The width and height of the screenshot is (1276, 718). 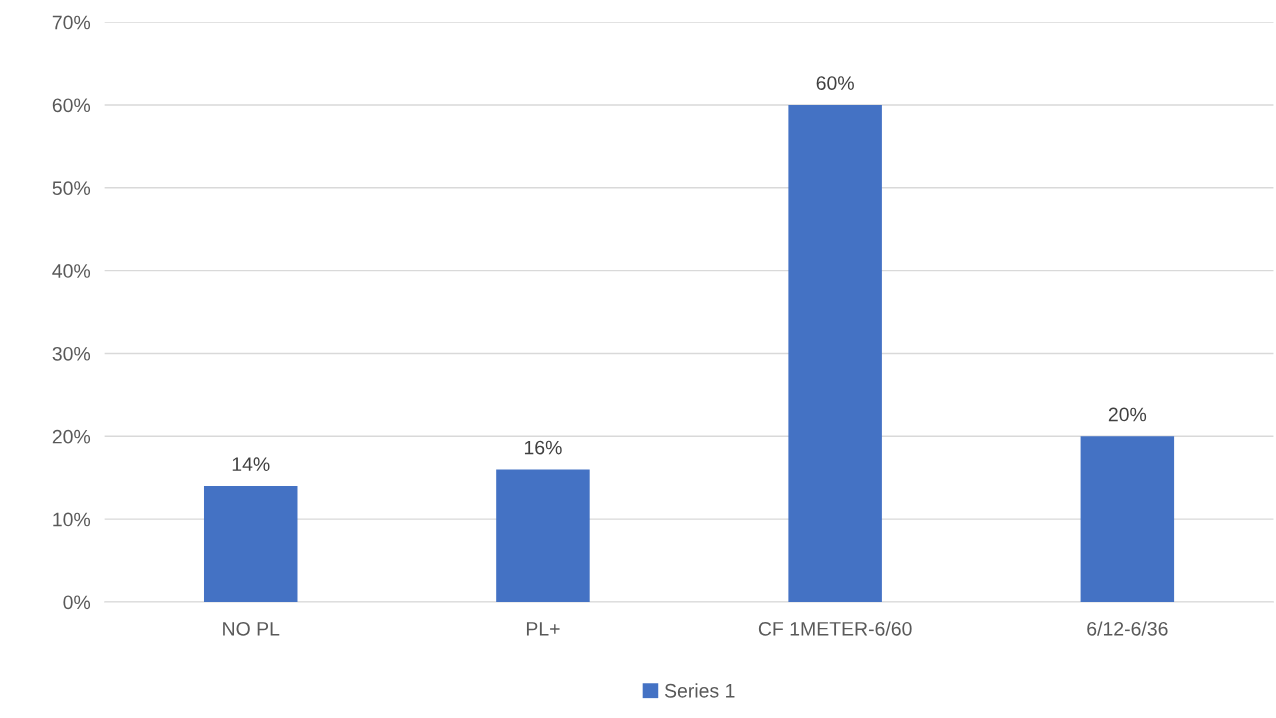 I want to click on y-tick-label: 20%, so click(x=71, y=436).